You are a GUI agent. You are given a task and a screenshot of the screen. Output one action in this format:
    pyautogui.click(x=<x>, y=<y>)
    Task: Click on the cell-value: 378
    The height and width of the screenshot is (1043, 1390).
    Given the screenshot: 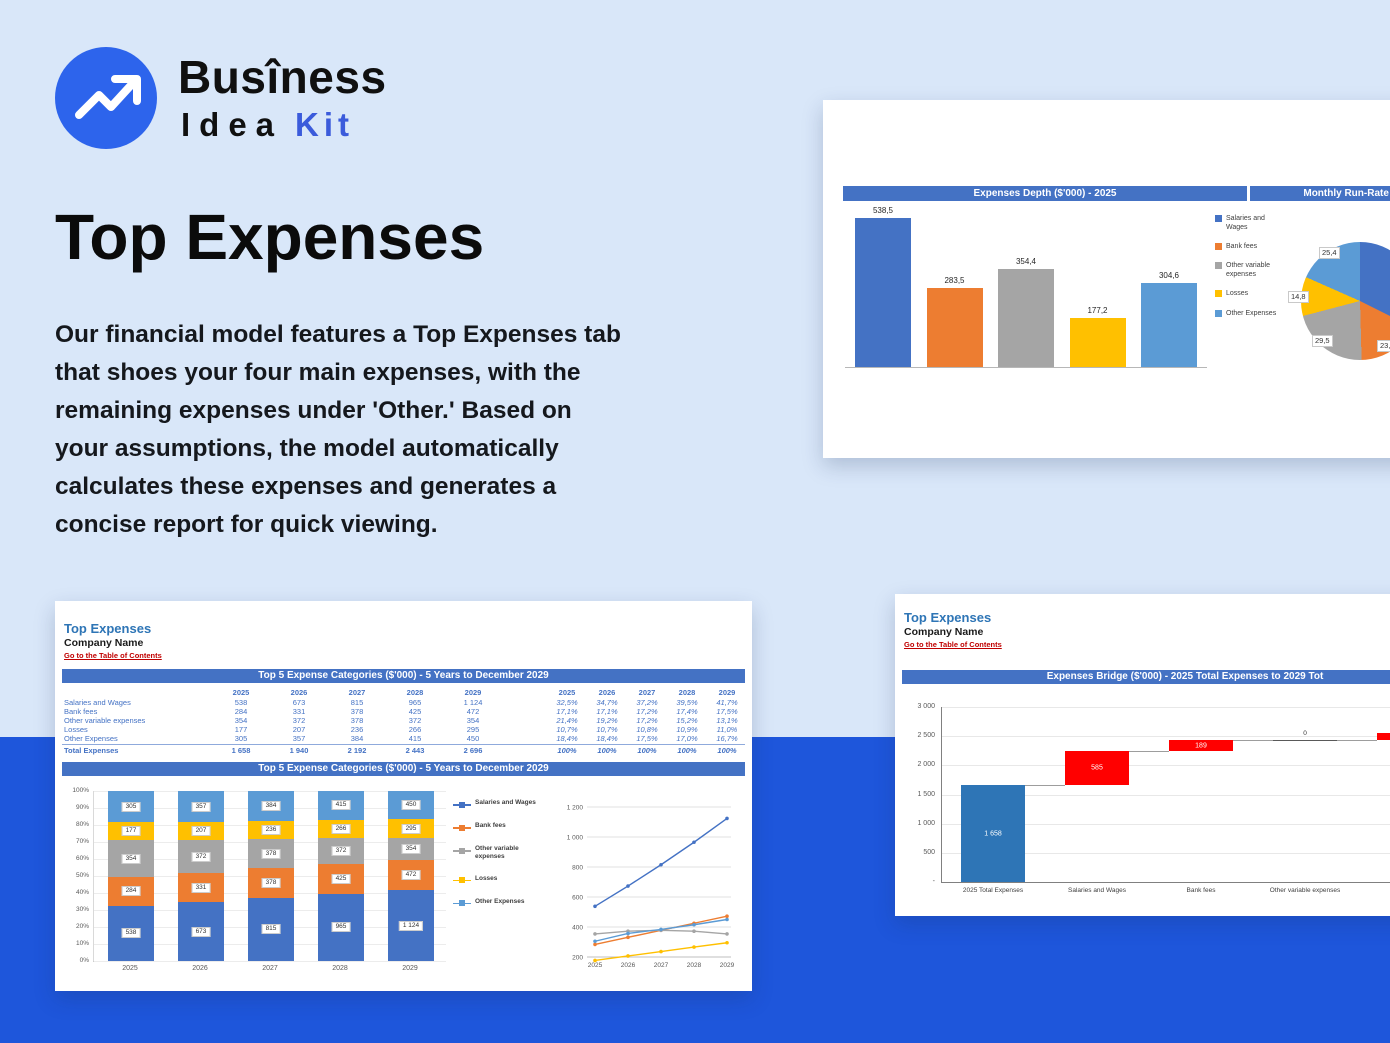 What is the action you would take?
    pyautogui.click(x=357, y=720)
    